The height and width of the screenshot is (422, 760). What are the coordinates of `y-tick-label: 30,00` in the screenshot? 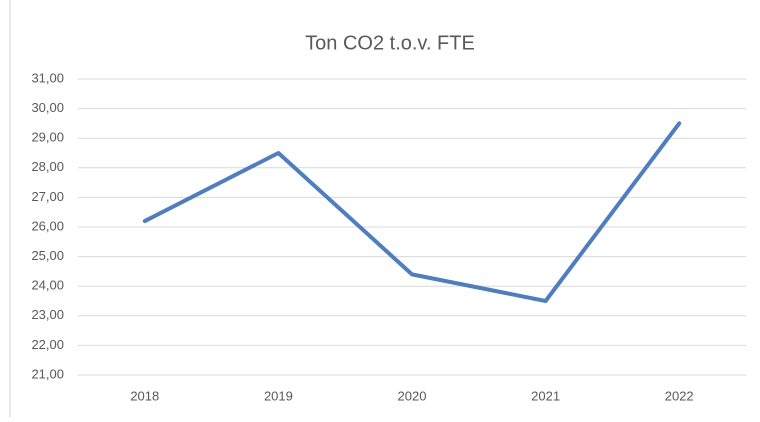 It's located at (47, 107).